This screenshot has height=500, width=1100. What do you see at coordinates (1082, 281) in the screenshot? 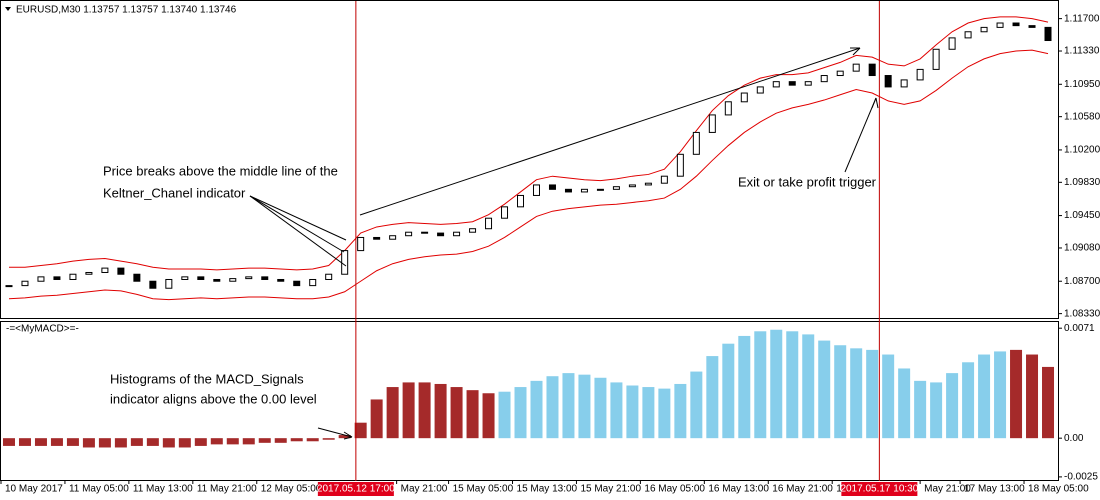
I see `y-tick-label: 1.08700` at bounding box center [1082, 281].